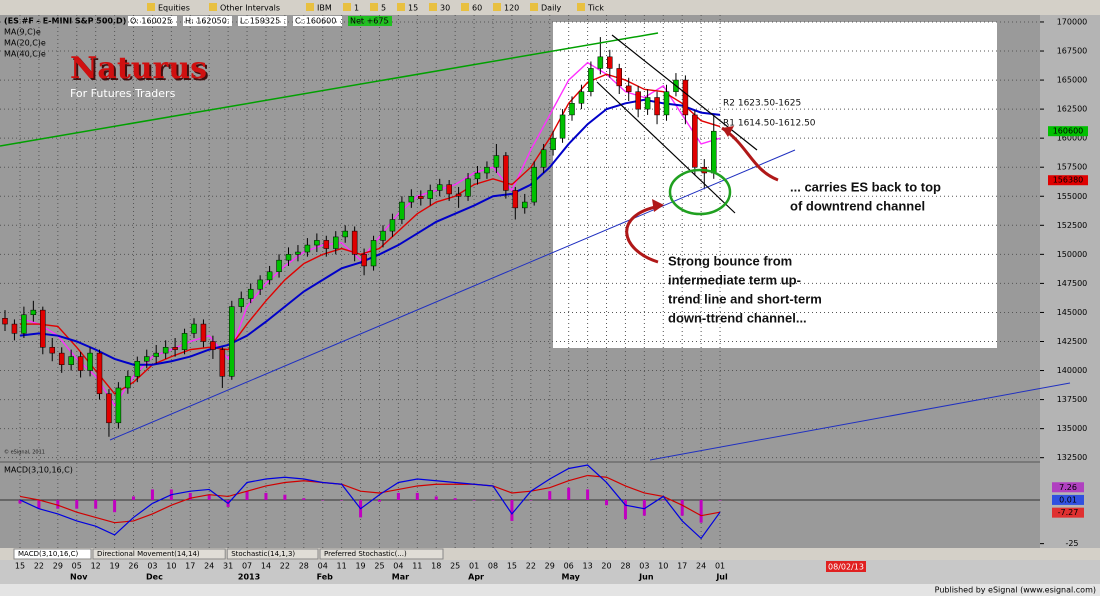 Image resolution: width=1100 pixels, height=596 pixels. I want to click on month-label: Nov, so click(79, 577).